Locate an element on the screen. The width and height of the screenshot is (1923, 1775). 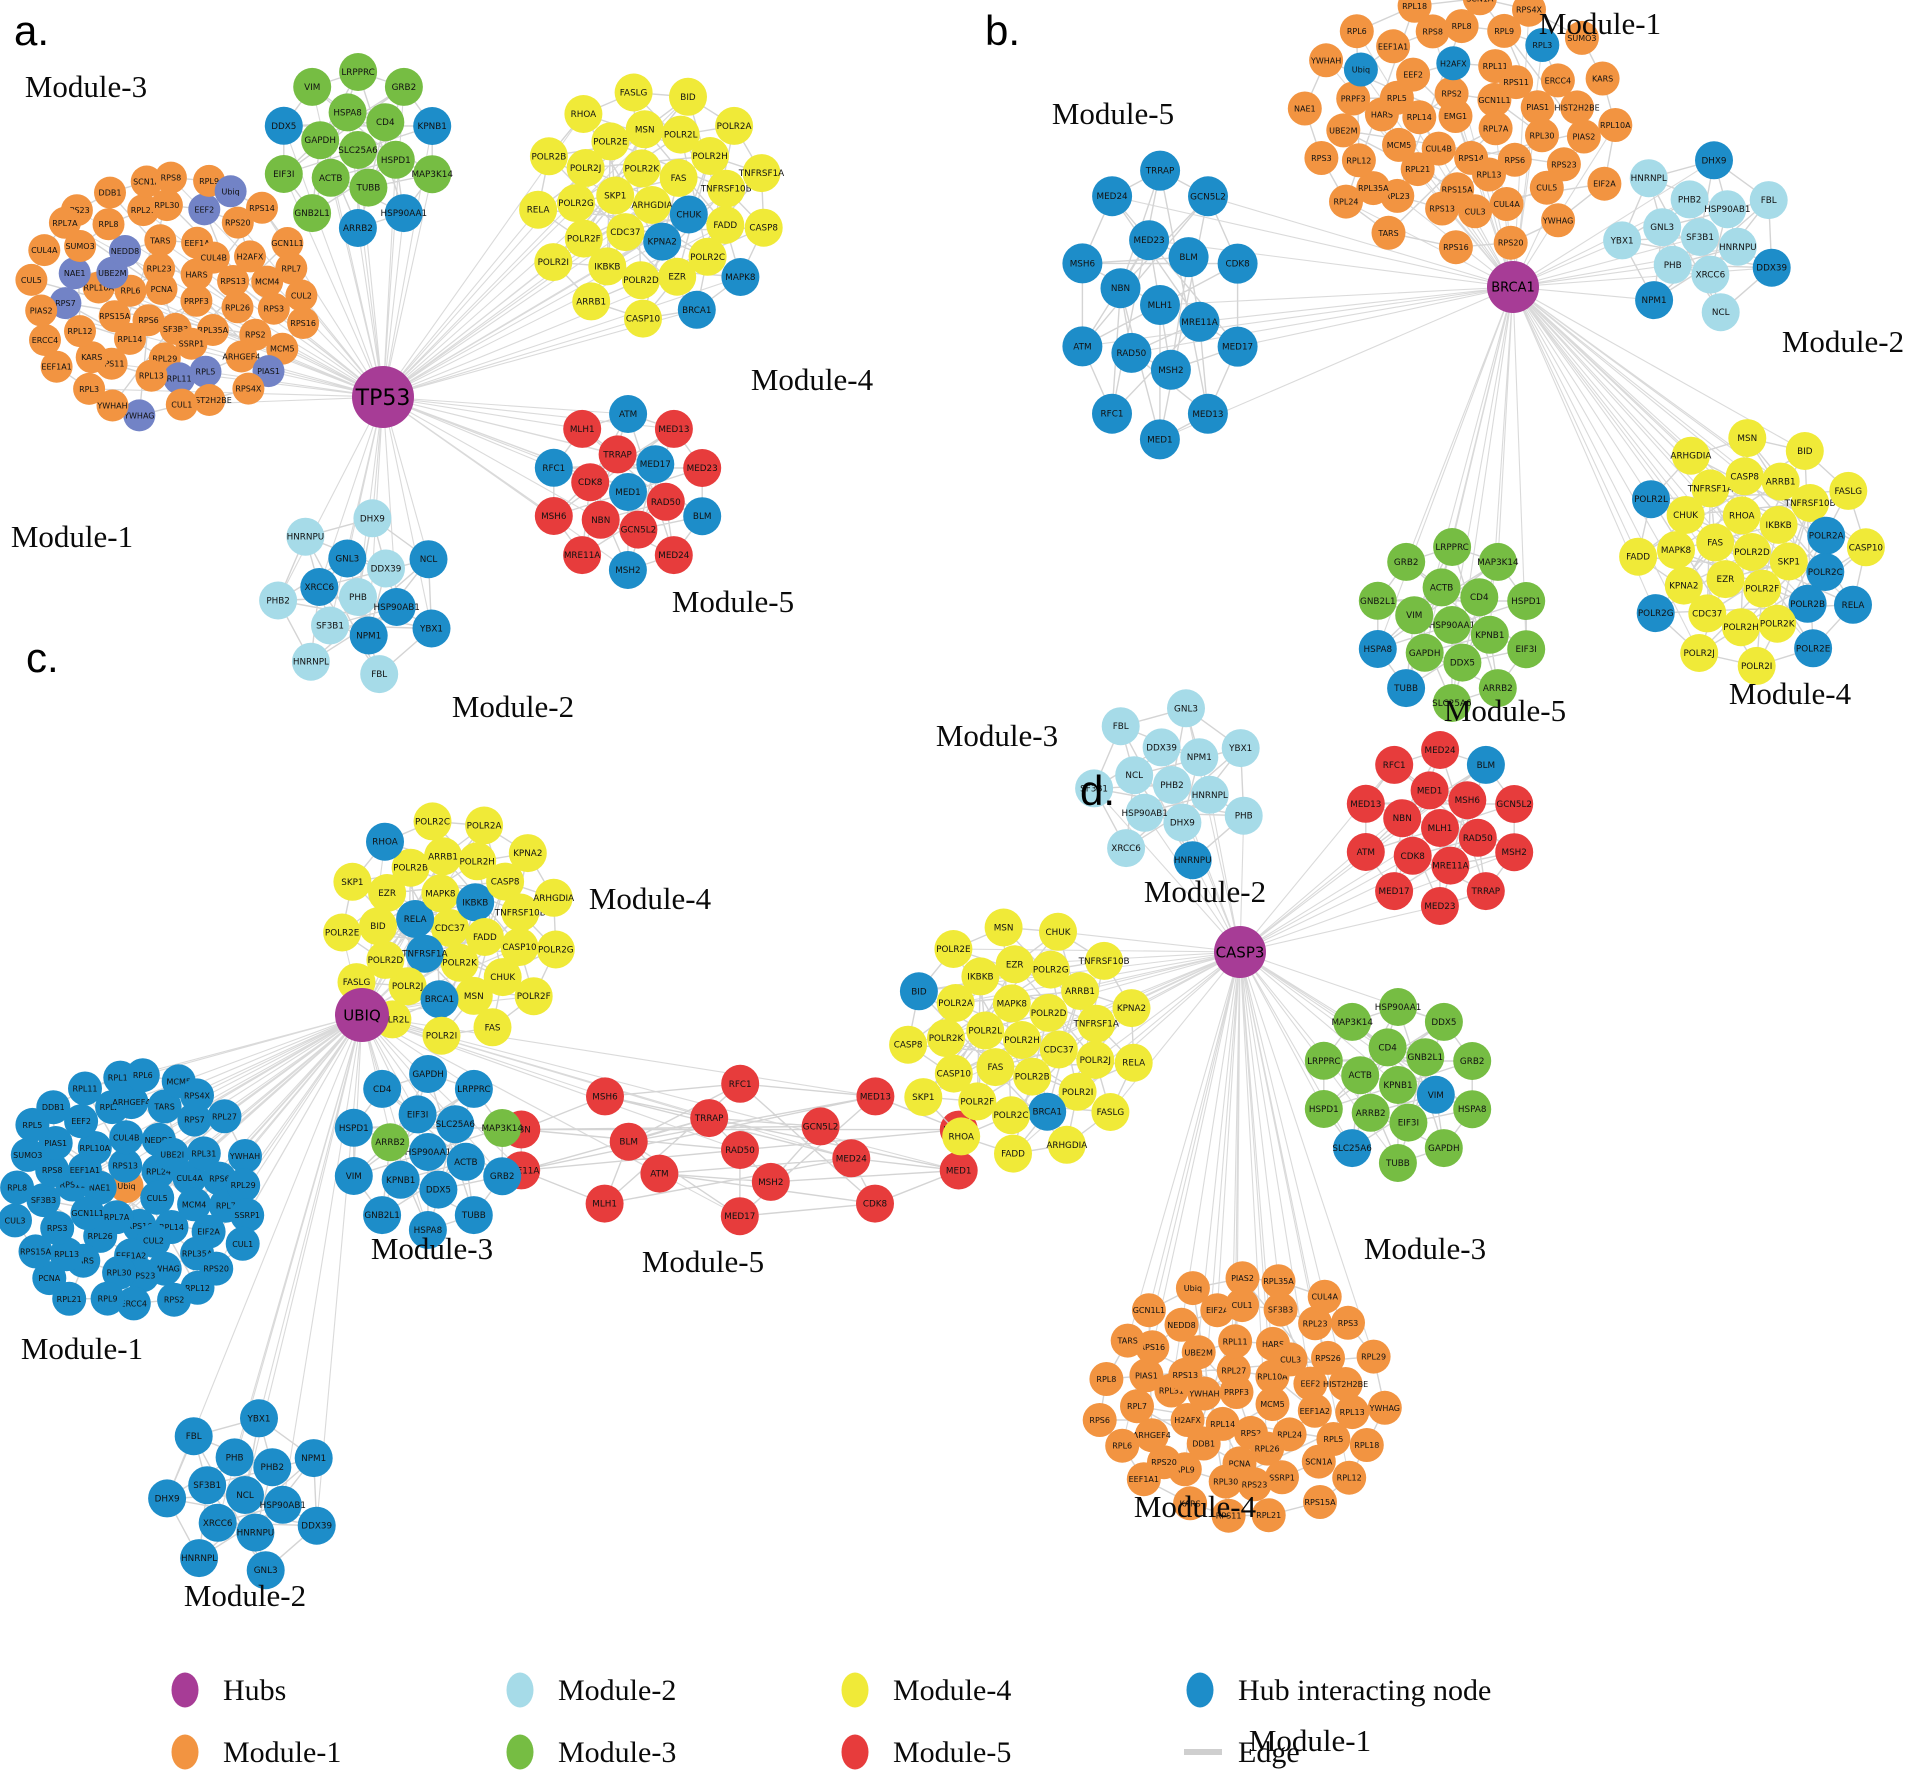
node-KPNA2: KPNA2 is located at coordinates (662, 241).